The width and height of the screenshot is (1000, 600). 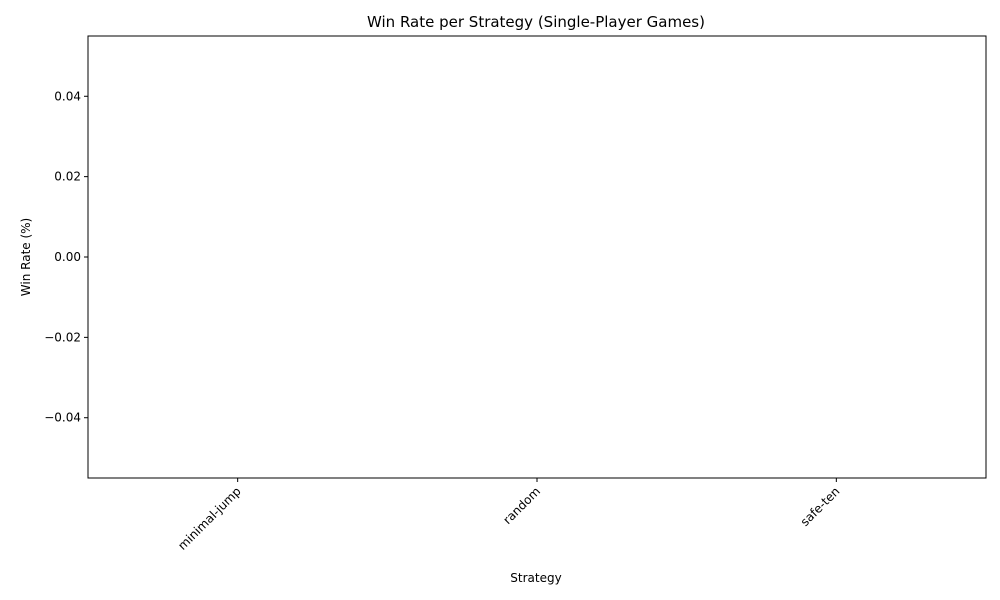 I want to click on x-axis-ticks: minimal-jump random safe-ten, so click(x=508, y=515).